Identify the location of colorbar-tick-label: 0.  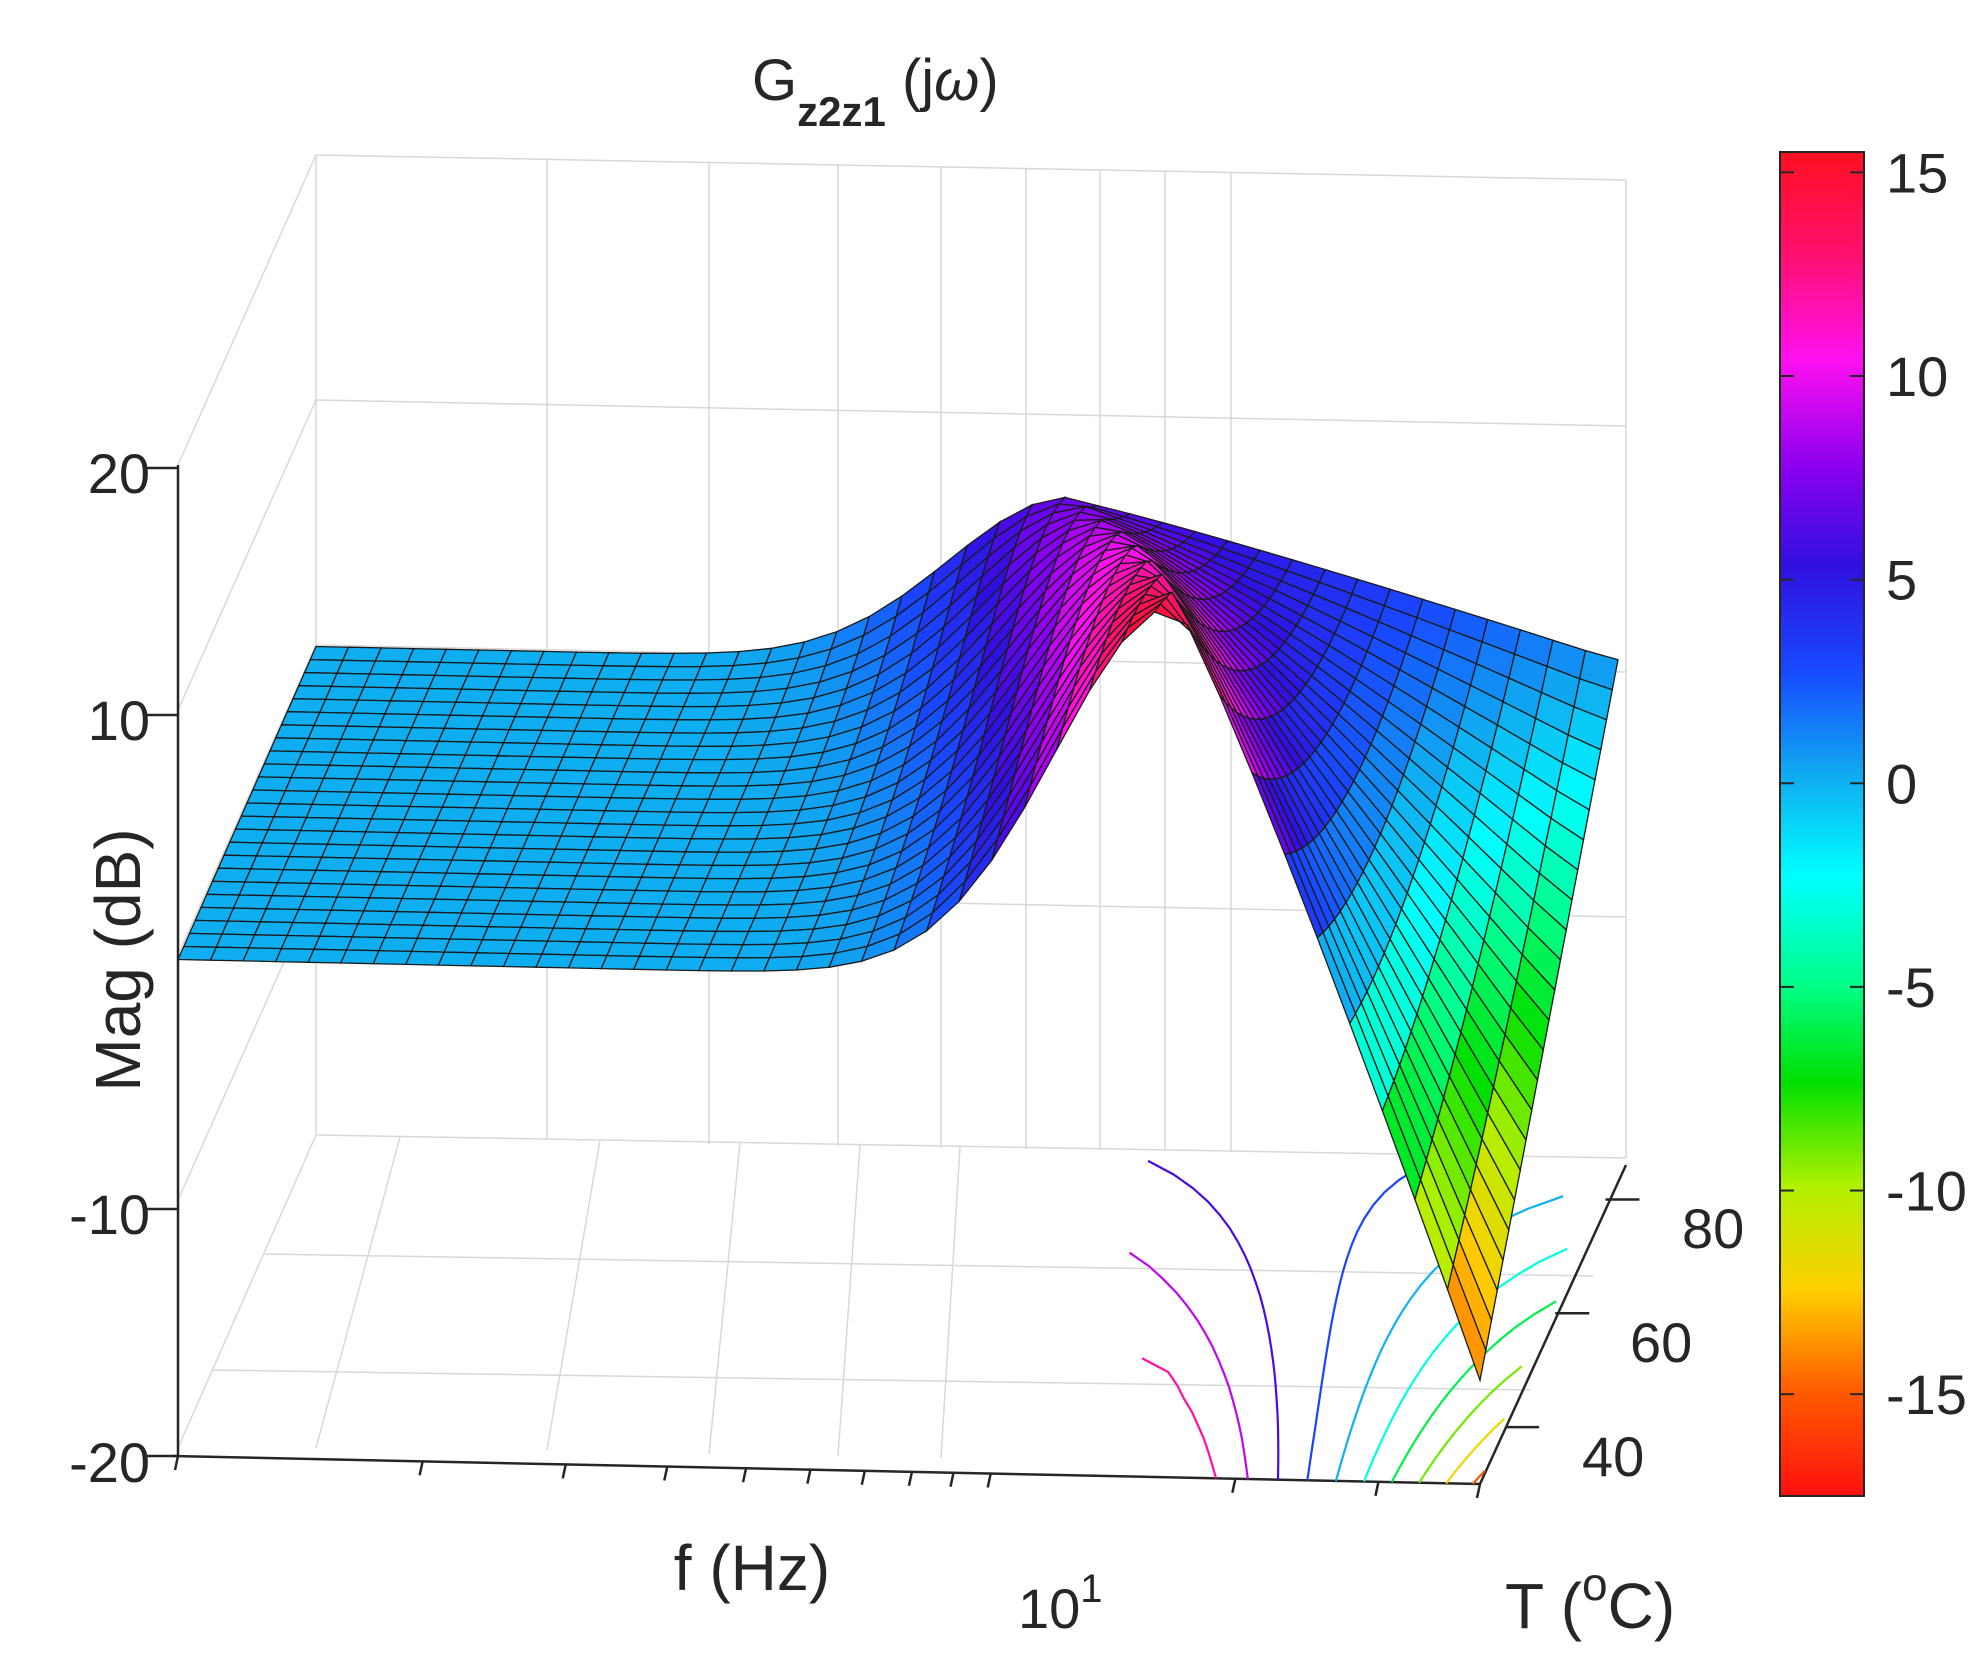
(1901, 783).